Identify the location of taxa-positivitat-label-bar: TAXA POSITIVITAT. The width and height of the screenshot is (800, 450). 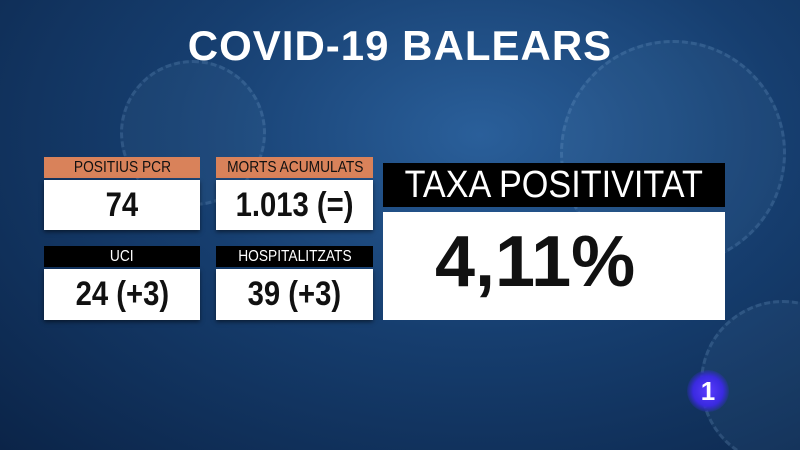
(554, 185).